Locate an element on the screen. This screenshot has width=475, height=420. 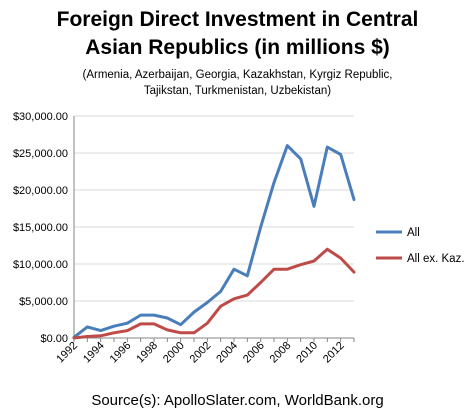
x-tick-label: 2000 is located at coordinates (174, 353).